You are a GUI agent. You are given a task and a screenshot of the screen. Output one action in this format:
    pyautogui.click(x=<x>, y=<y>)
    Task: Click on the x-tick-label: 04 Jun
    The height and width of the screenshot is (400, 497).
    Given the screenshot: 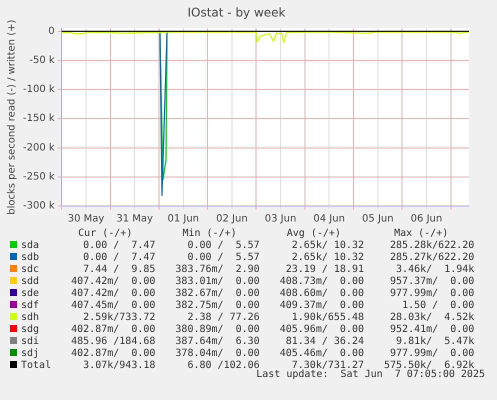 What is the action you would take?
    pyautogui.click(x=329, y=219)
    